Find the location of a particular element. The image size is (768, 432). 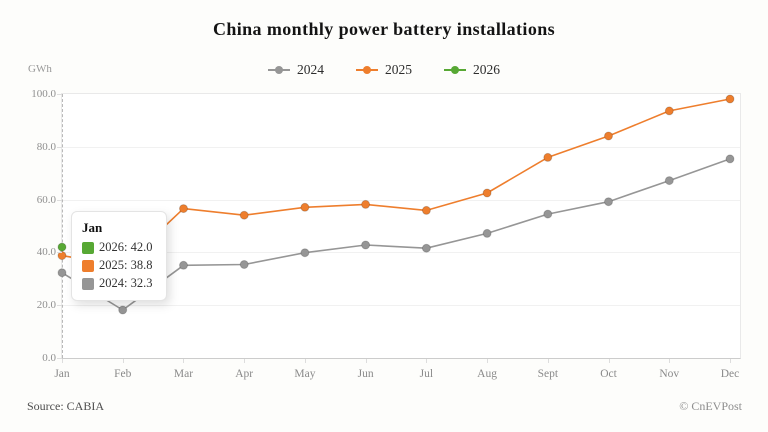

data-point-2024-mar is located at coordinates (183, 265).